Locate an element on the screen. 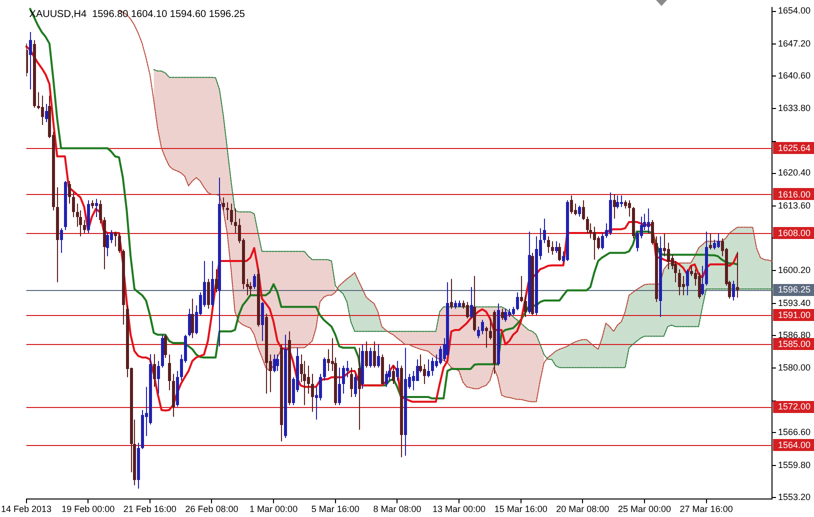 Image resolution: width=814 pixels, height=517 pixels. x-tick-label: 13 Mar 00:00 is located at coordinates (459, 509).